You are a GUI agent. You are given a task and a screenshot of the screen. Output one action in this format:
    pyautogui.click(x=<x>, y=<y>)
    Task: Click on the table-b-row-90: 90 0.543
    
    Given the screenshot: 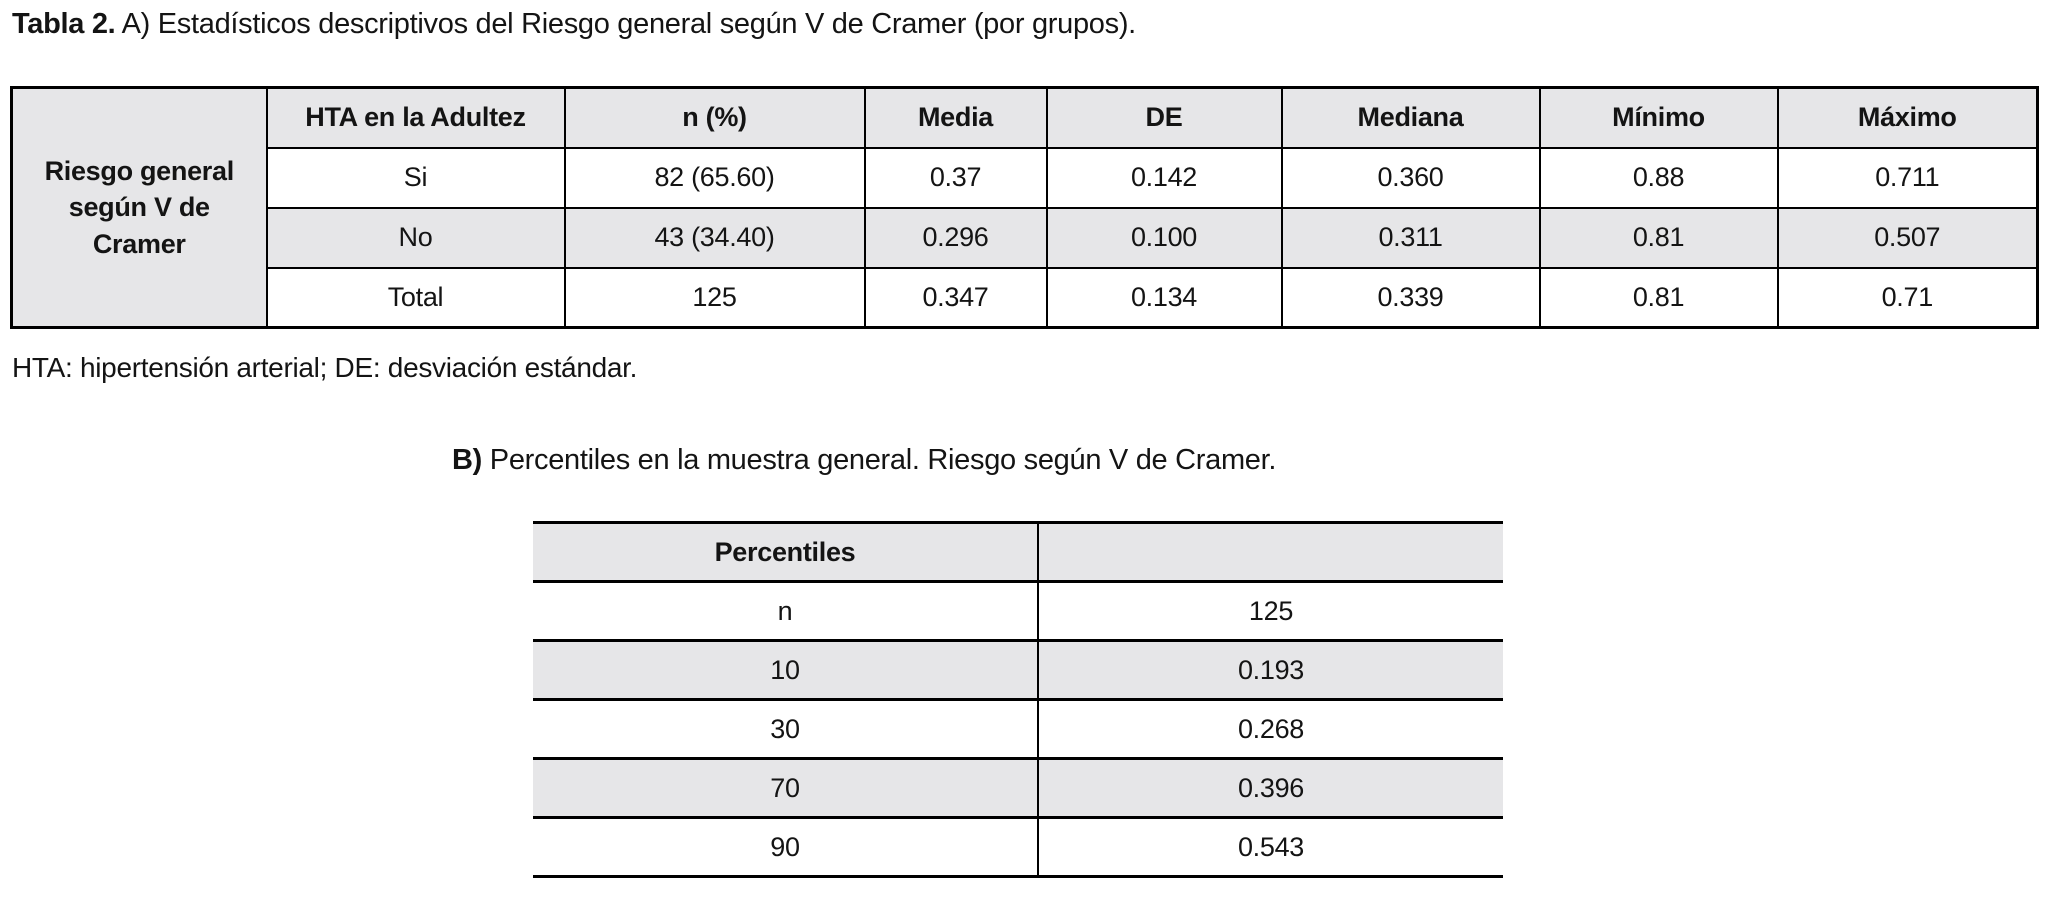 What is the action you would take?
    pyautogui.click(x=1018, y=847)
    